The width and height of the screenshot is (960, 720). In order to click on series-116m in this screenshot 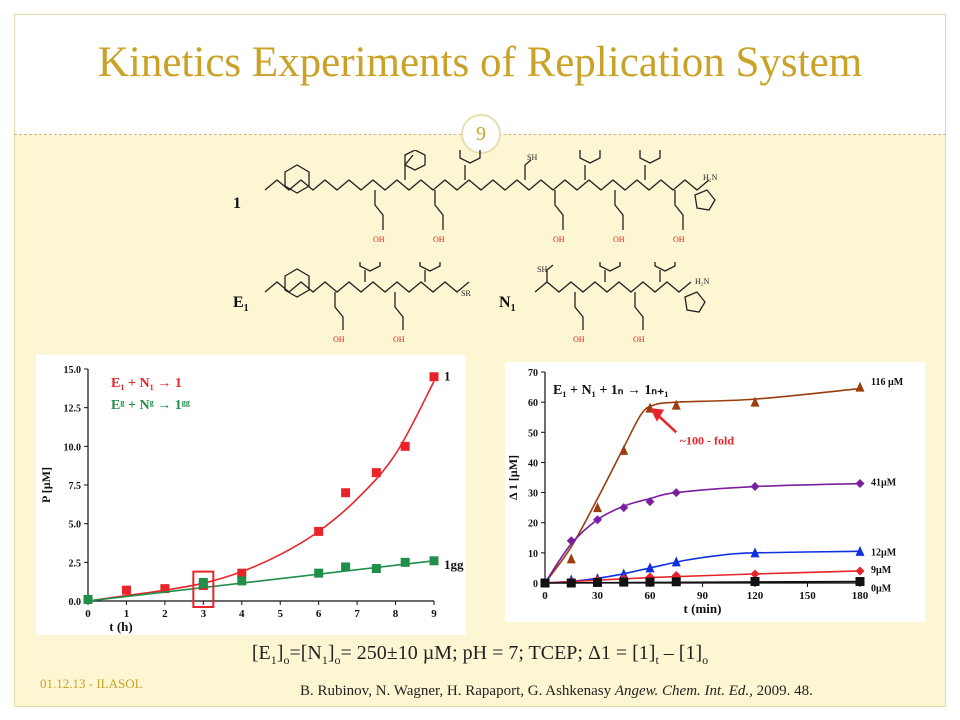, I will do `click(702, 484)`.